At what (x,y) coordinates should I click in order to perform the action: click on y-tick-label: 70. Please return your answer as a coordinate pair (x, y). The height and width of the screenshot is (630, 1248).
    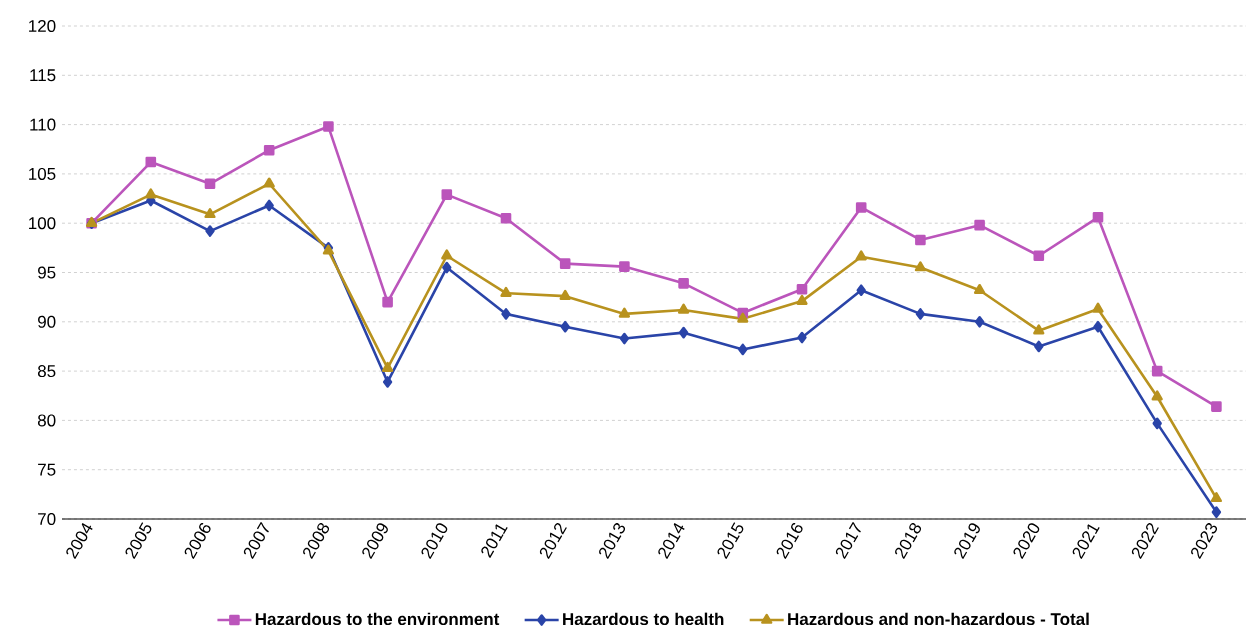
    Looking at the image, I should click on (47, 519).